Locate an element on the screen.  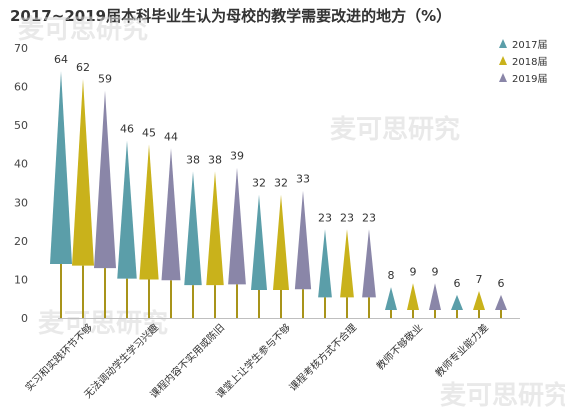
bar-value-label: 59 is located at coordinates (105, 78).